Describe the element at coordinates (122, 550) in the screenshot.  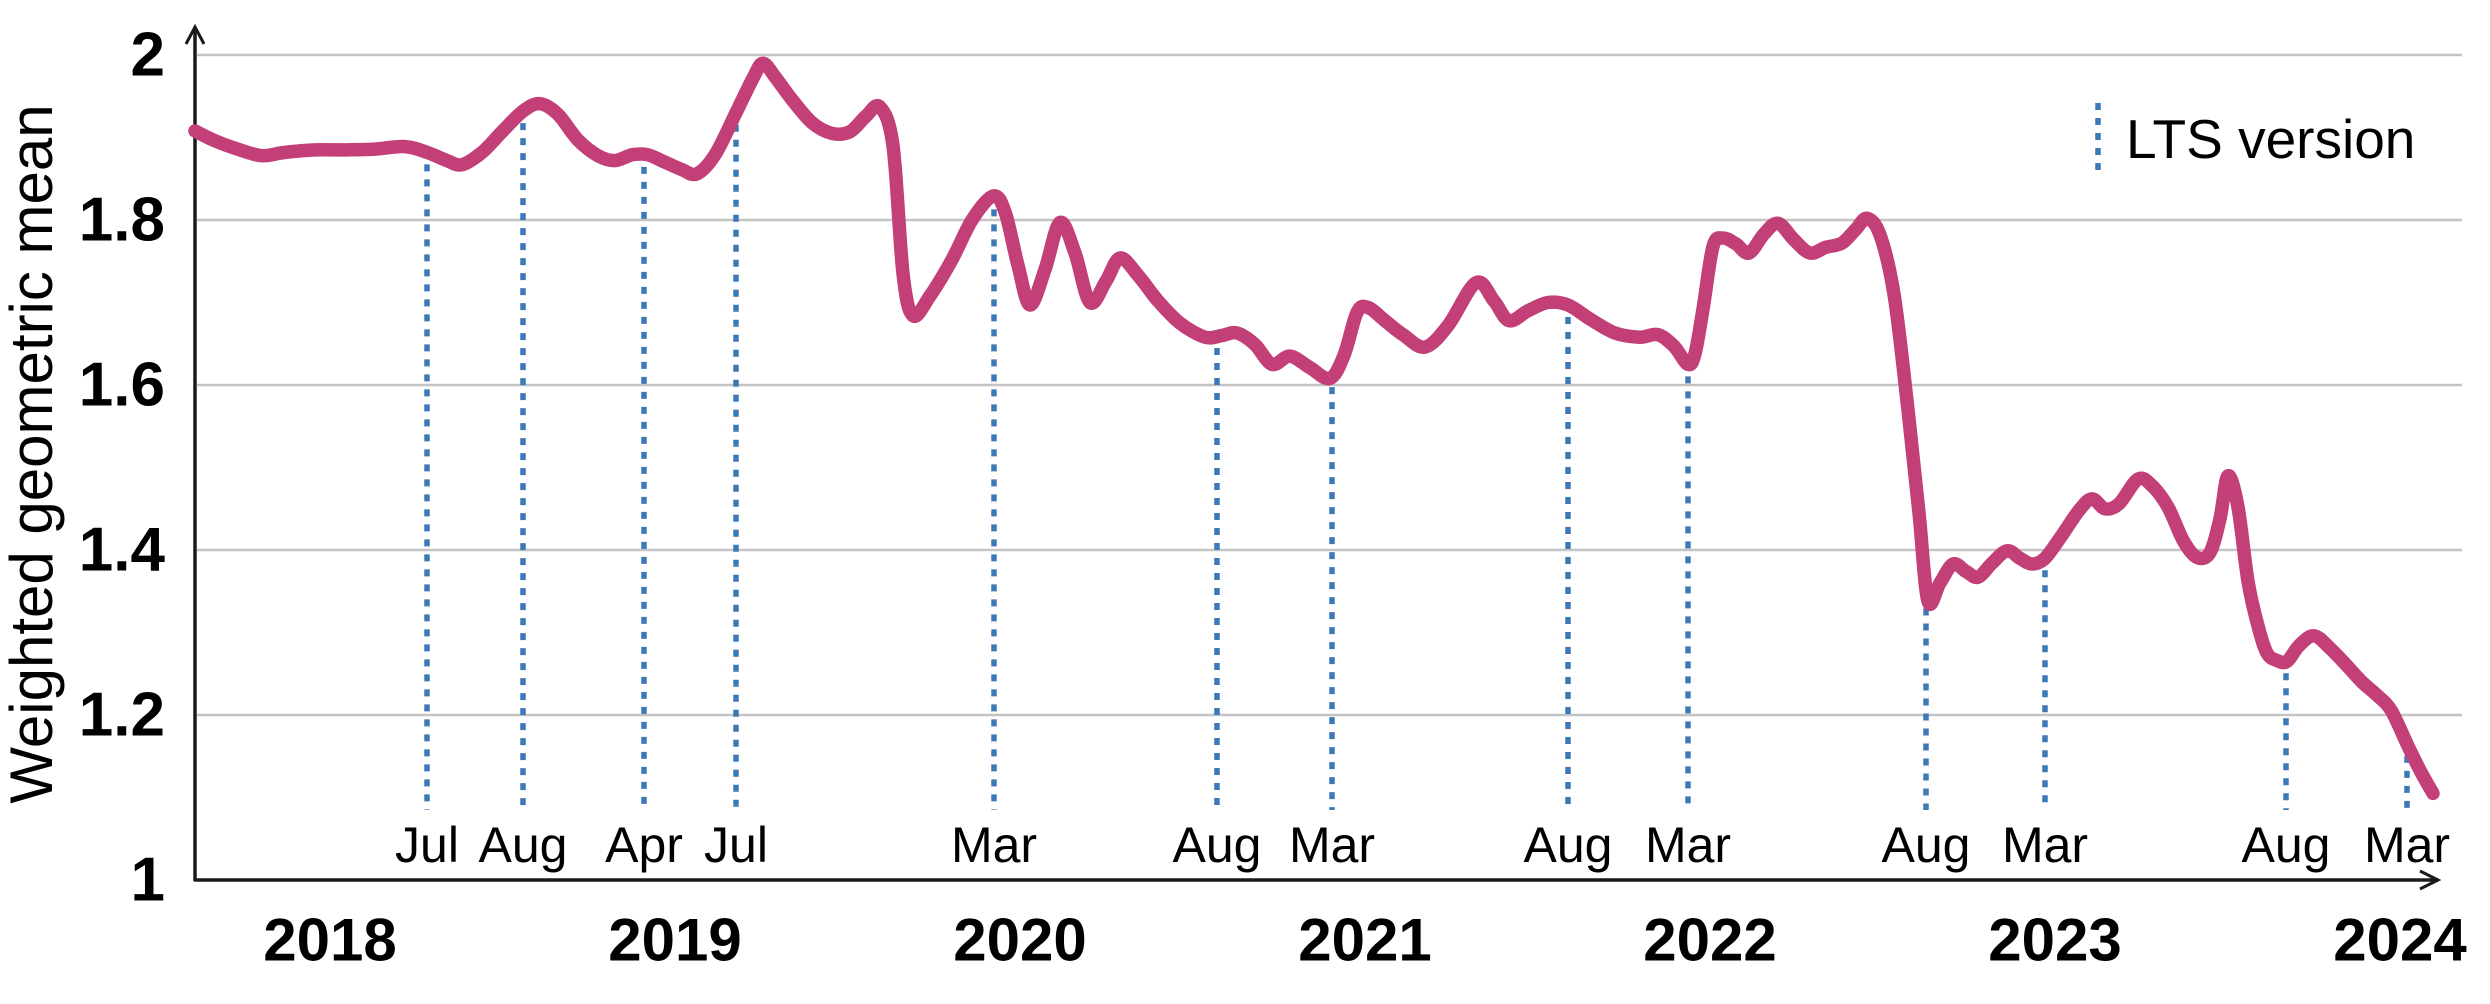
I see `y-tick-label: 1.4` at that location.